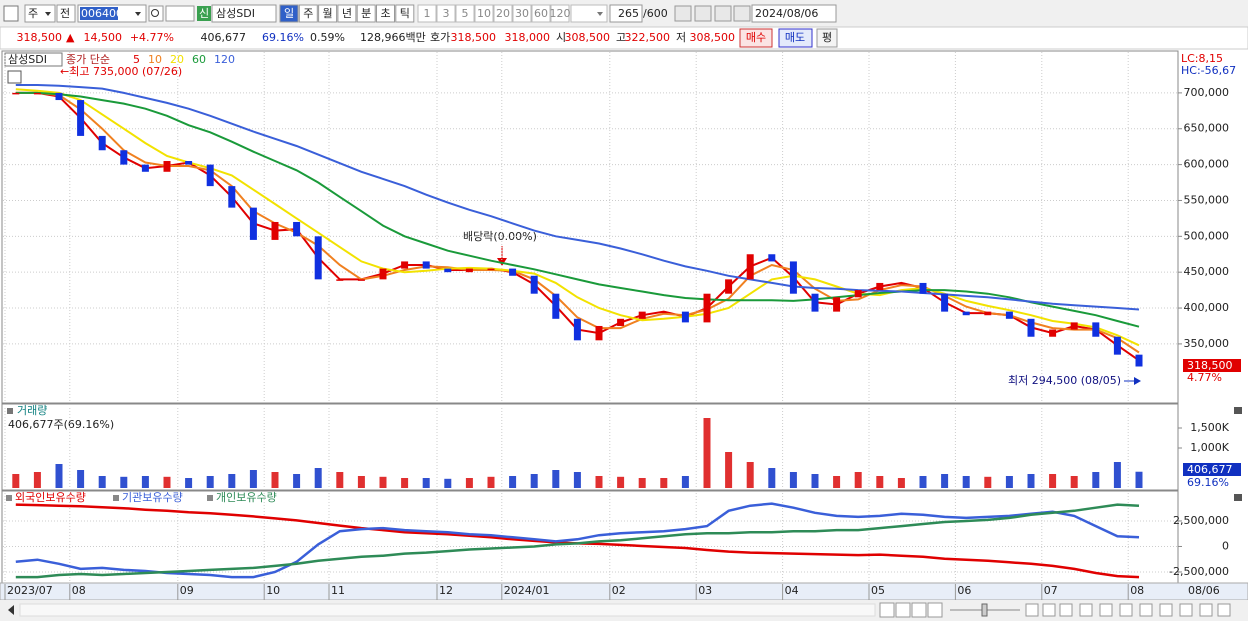 This screenshot has height=621, width=1248. What do you see at coordinates (440, 37) in the screenshot?
I see `ask-label: 호가` at bounding box center [440, 37].